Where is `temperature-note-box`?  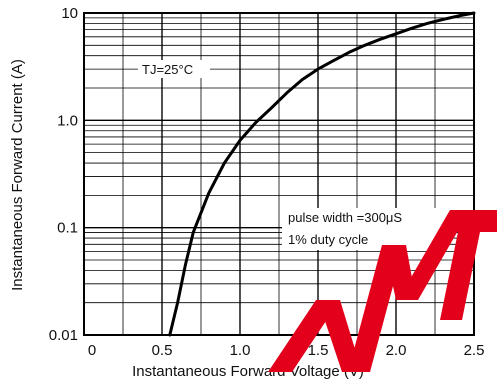
temperature-note-box is located at coordinates (174, 69).